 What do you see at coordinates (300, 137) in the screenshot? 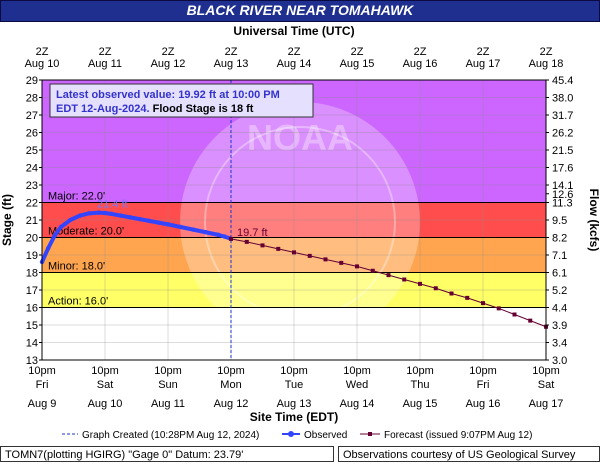
I see `watermark-logo: NOAA` at bounding box center [300, 137].